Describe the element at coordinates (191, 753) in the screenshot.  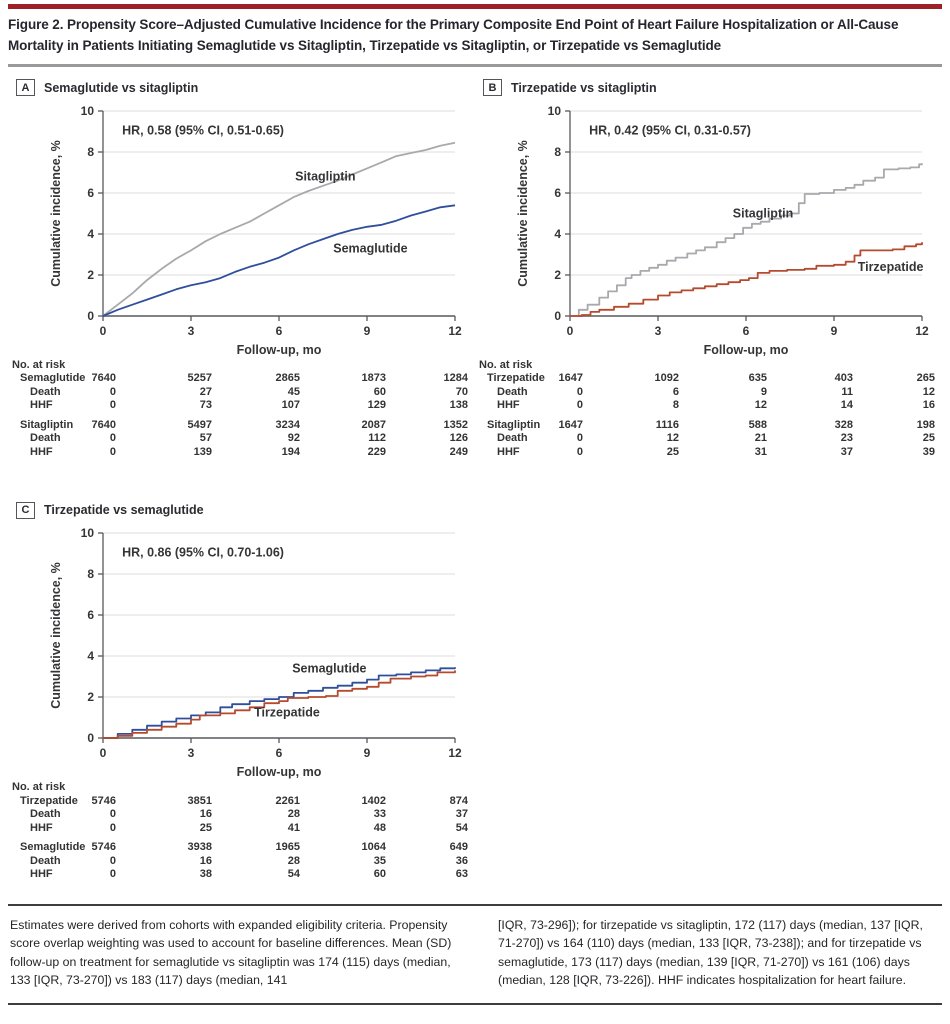
I see `x-tick-label: 3` at that location.